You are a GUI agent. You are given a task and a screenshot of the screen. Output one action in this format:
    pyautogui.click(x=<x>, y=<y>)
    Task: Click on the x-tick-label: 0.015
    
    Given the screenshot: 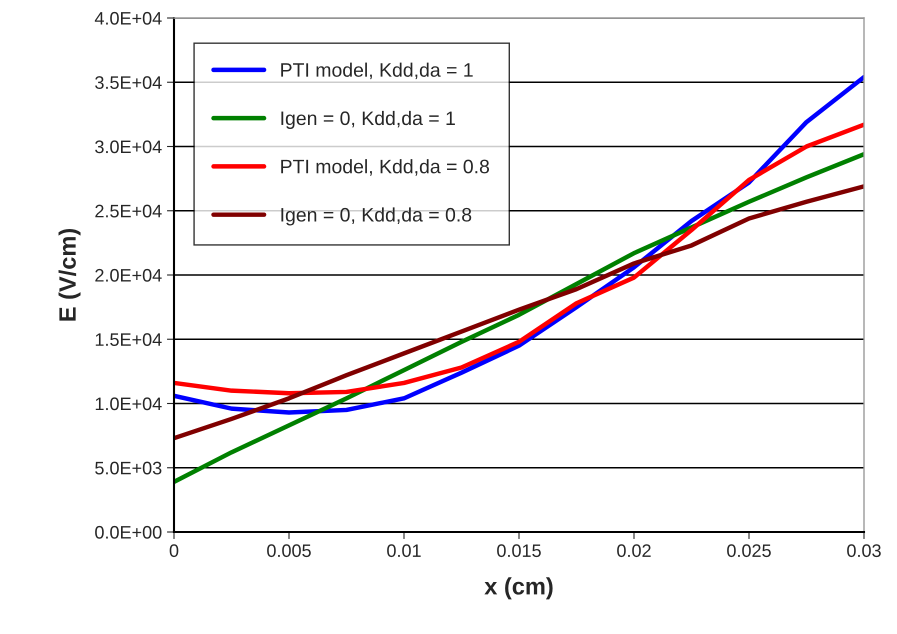 What is the action you would take?
    pyautogui.click(x=519, y=551)
    